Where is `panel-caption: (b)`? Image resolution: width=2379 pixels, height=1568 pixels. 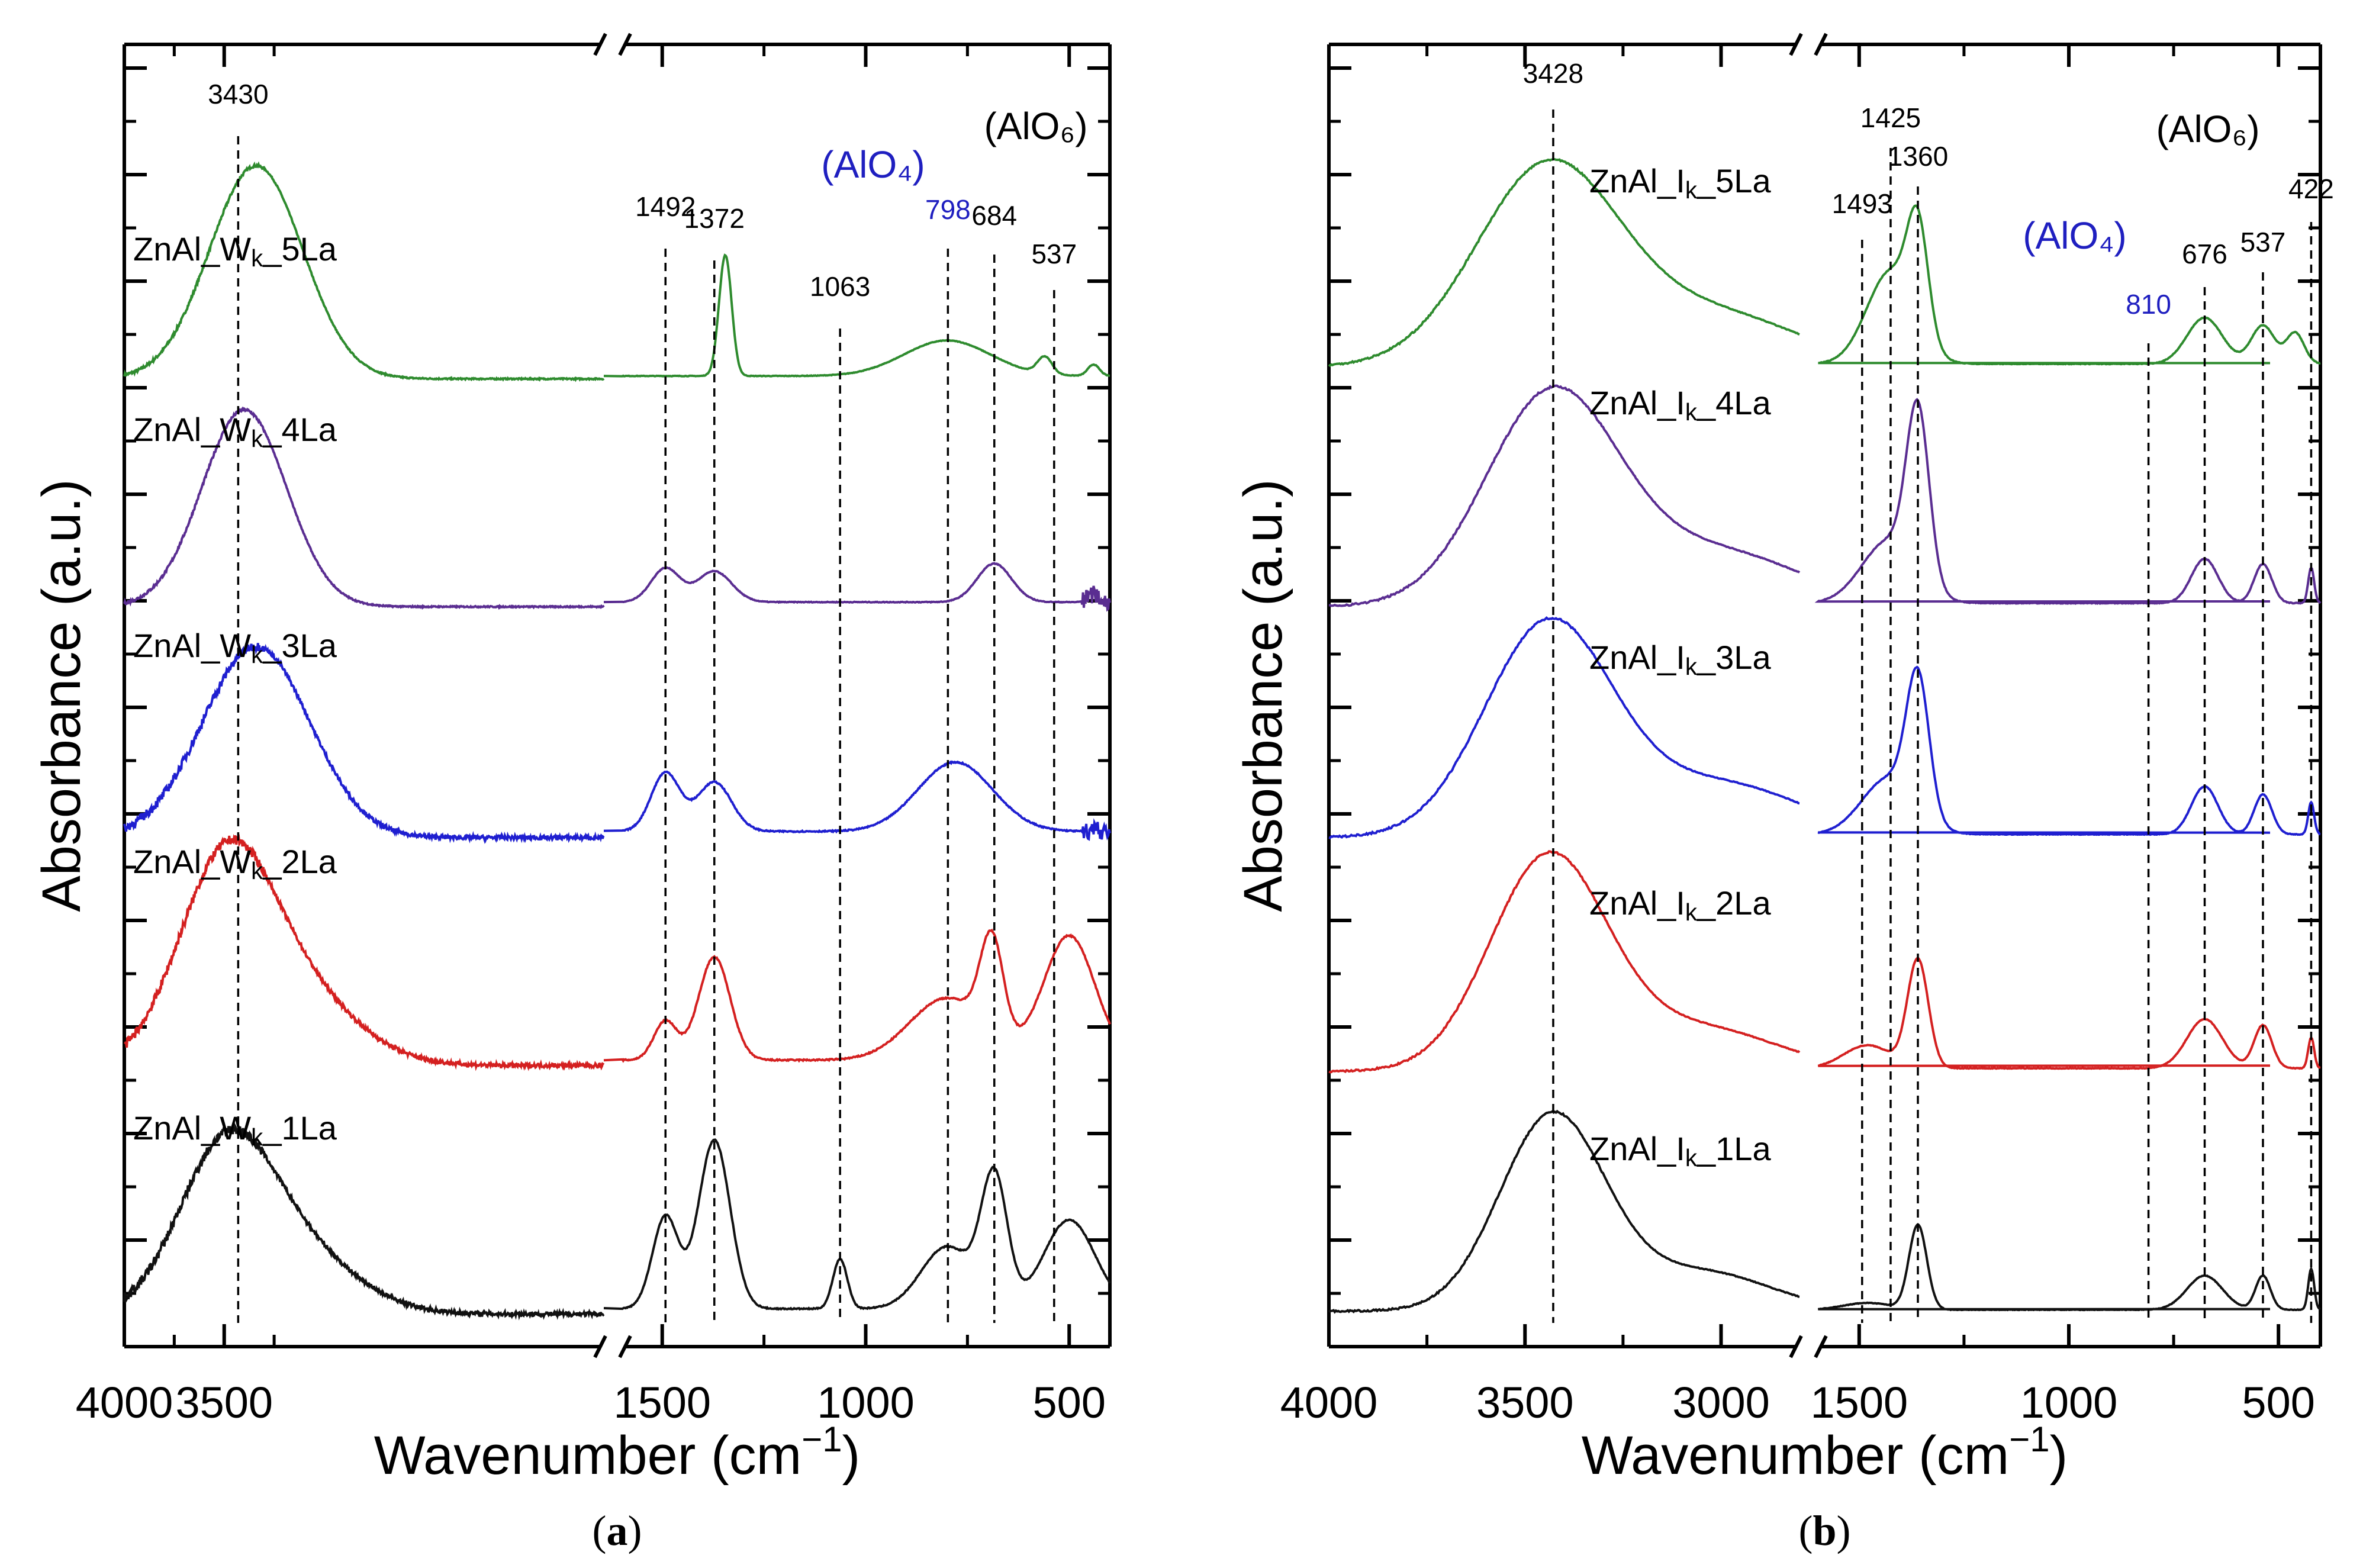 panel-caption: (b) is located at coordinates (1824, 1530).